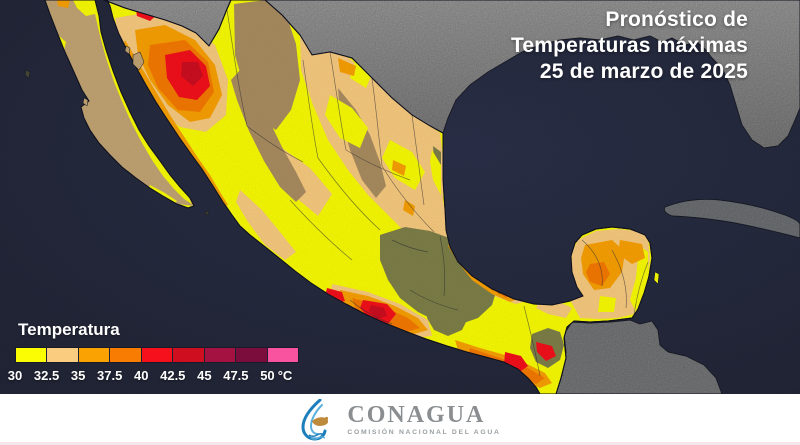  What do you see at coordinates (643, 71) in the screenshot?
I see `title-line-3: 25 de marzo de 2025` at bounding box center [643, 71].